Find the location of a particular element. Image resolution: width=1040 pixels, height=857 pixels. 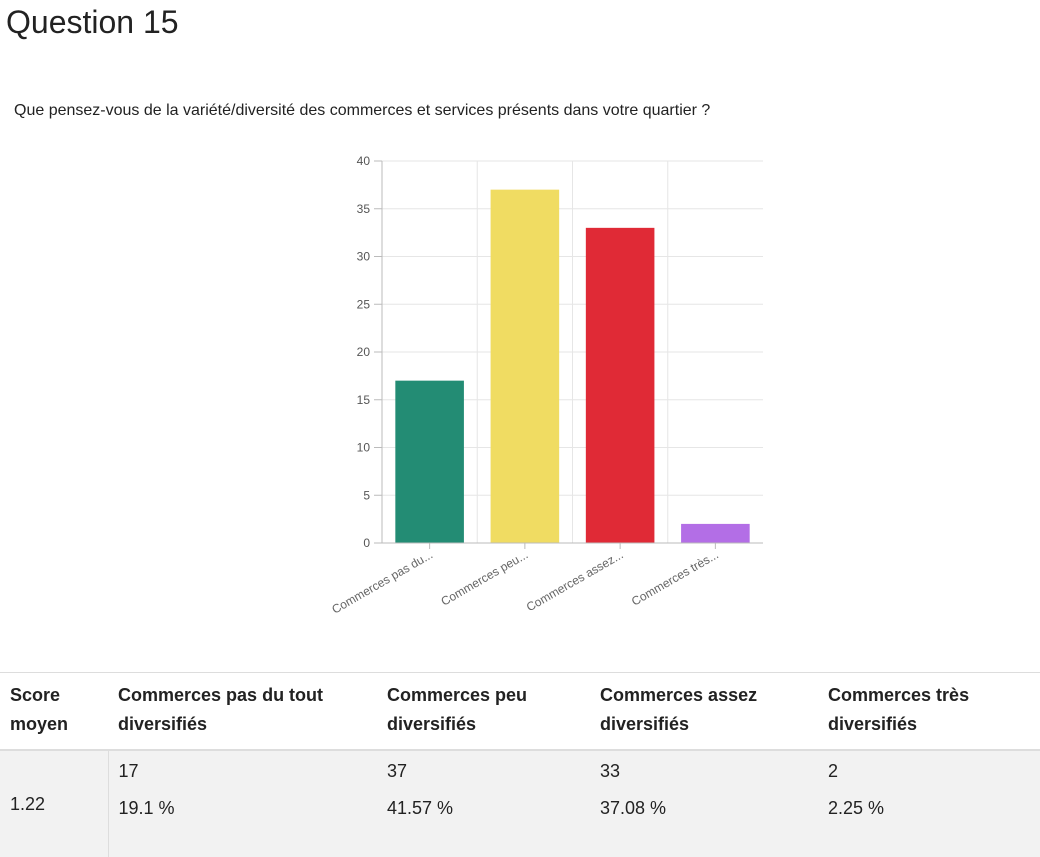

cell-assez: 33 37.08 % is located at coordinates (704, 803).